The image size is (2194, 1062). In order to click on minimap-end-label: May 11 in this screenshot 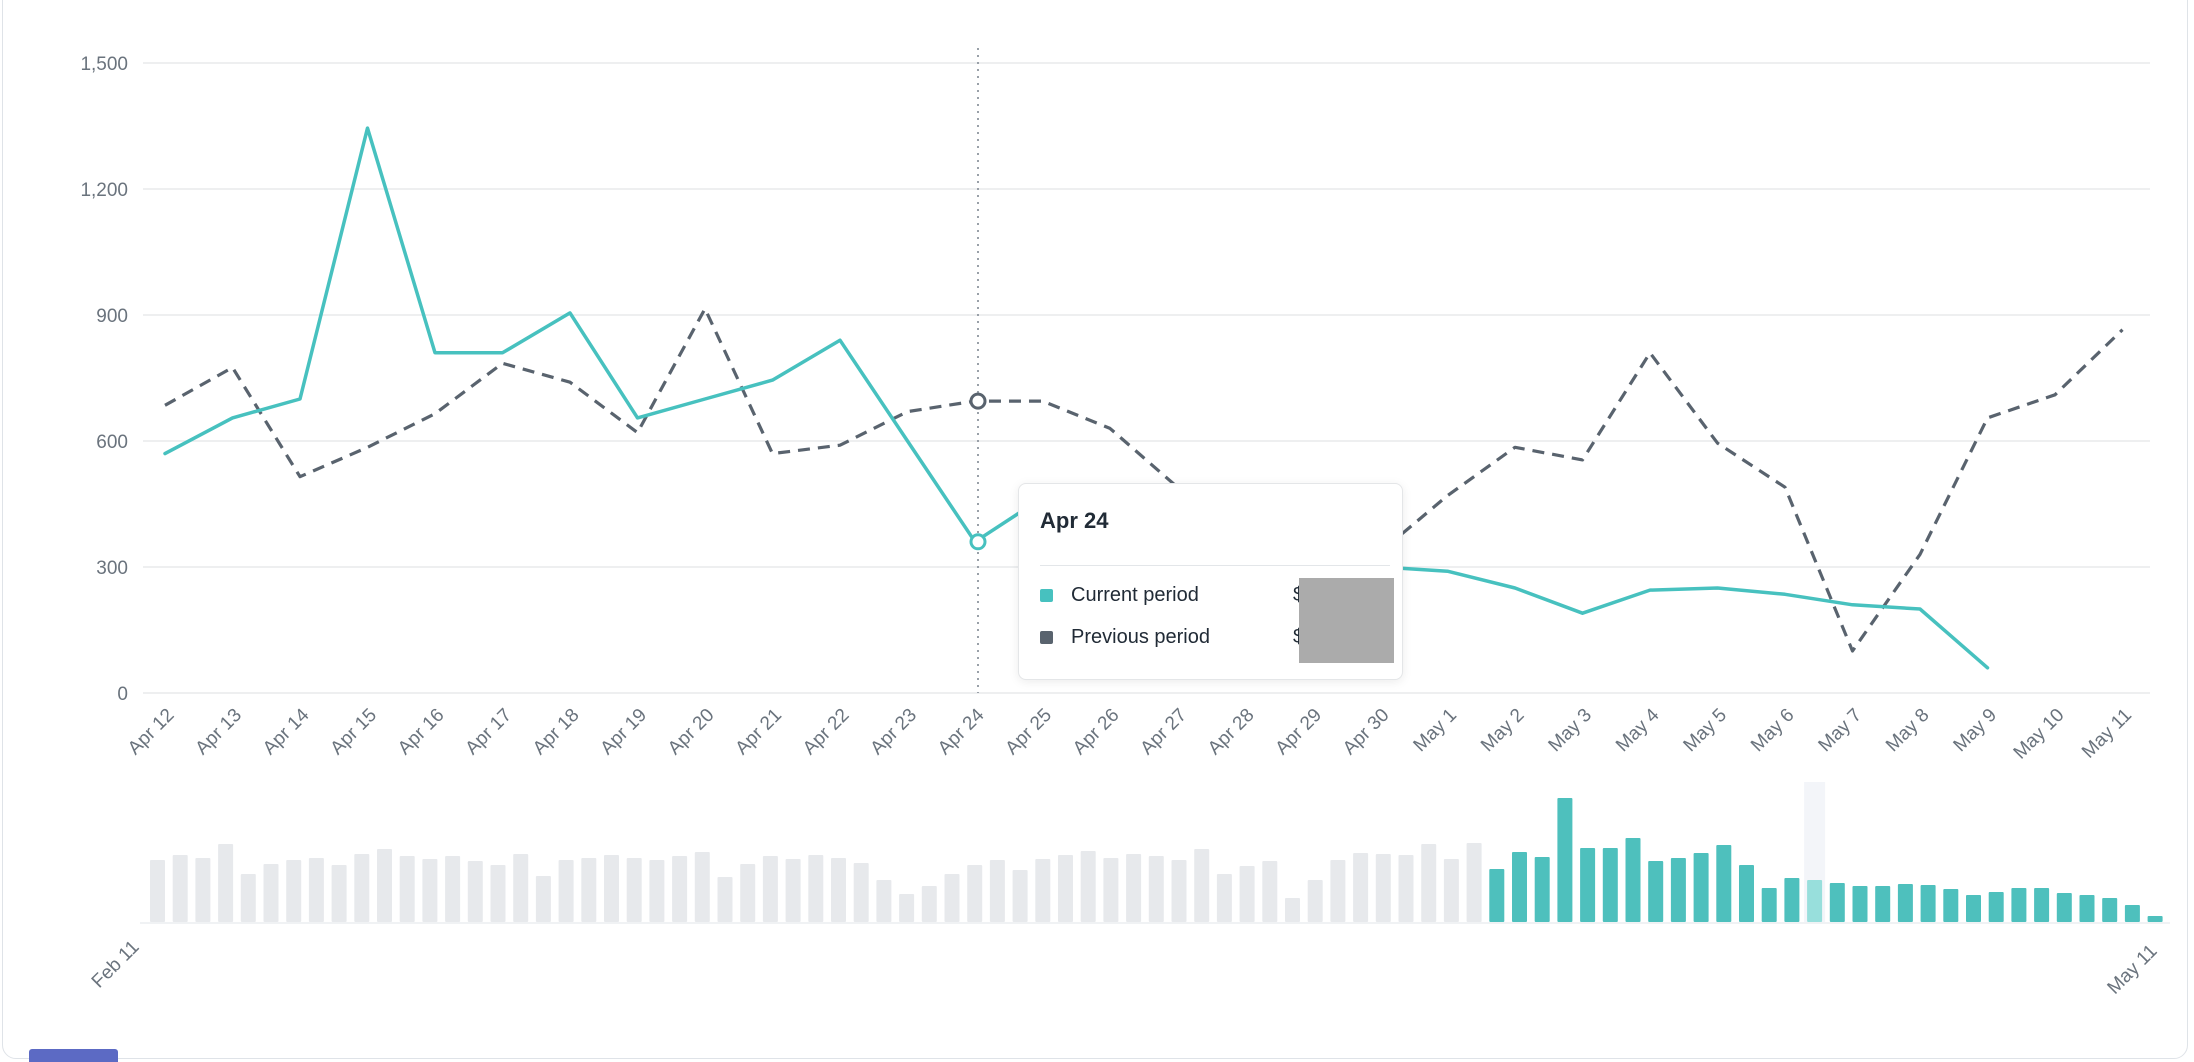, I will do `click(2133, 970)`.